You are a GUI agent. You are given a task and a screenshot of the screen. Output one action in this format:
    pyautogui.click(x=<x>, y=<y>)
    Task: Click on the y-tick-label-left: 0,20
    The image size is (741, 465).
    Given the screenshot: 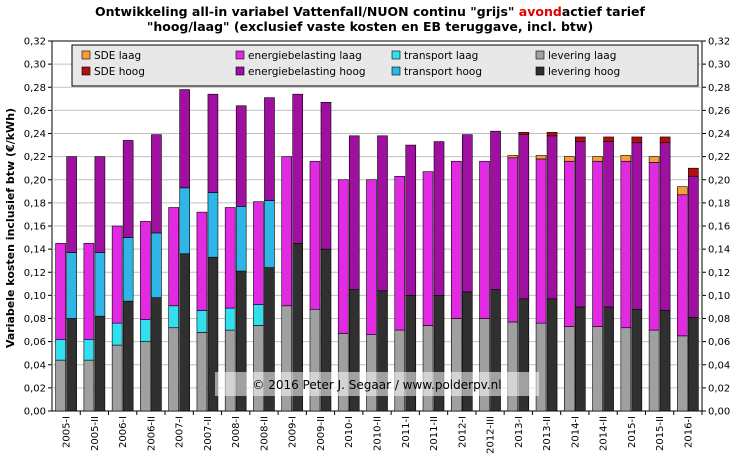 What is the action you would take?
    pyautogui.click(x=35, y=180)
    